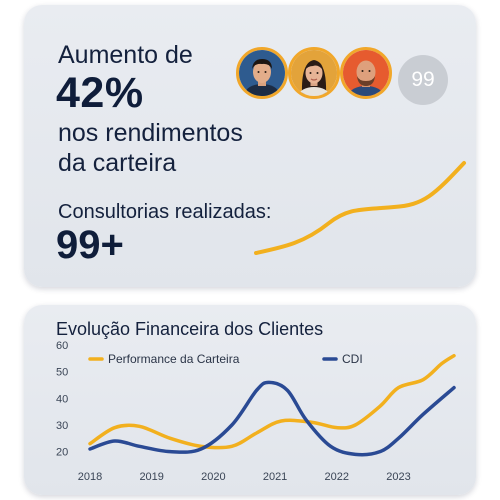 Image resolution: width=500 pixels, height=500 pixels. What do you see at coordinates (272, 418) in the screenshot?
I see `series-line-cdi` at bounding box center [272, 418].